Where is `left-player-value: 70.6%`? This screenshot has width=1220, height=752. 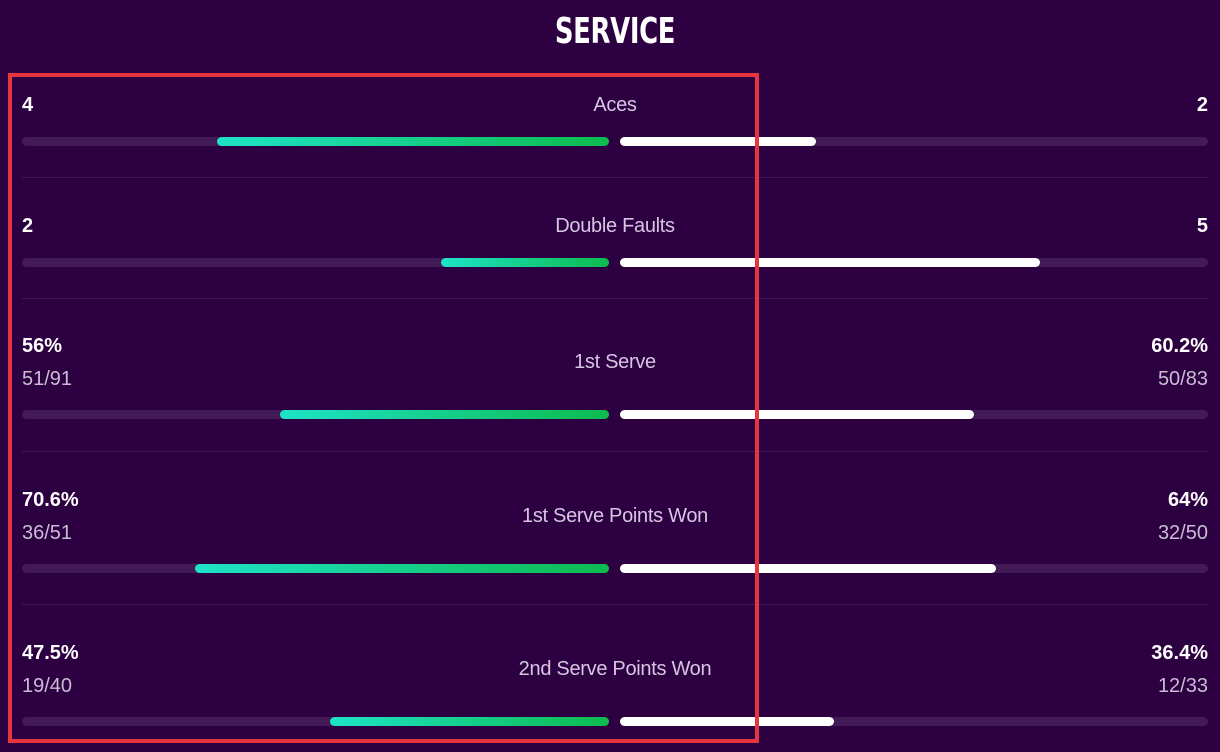
left-player-value: 70.6% is located at coordinates (50, 500).